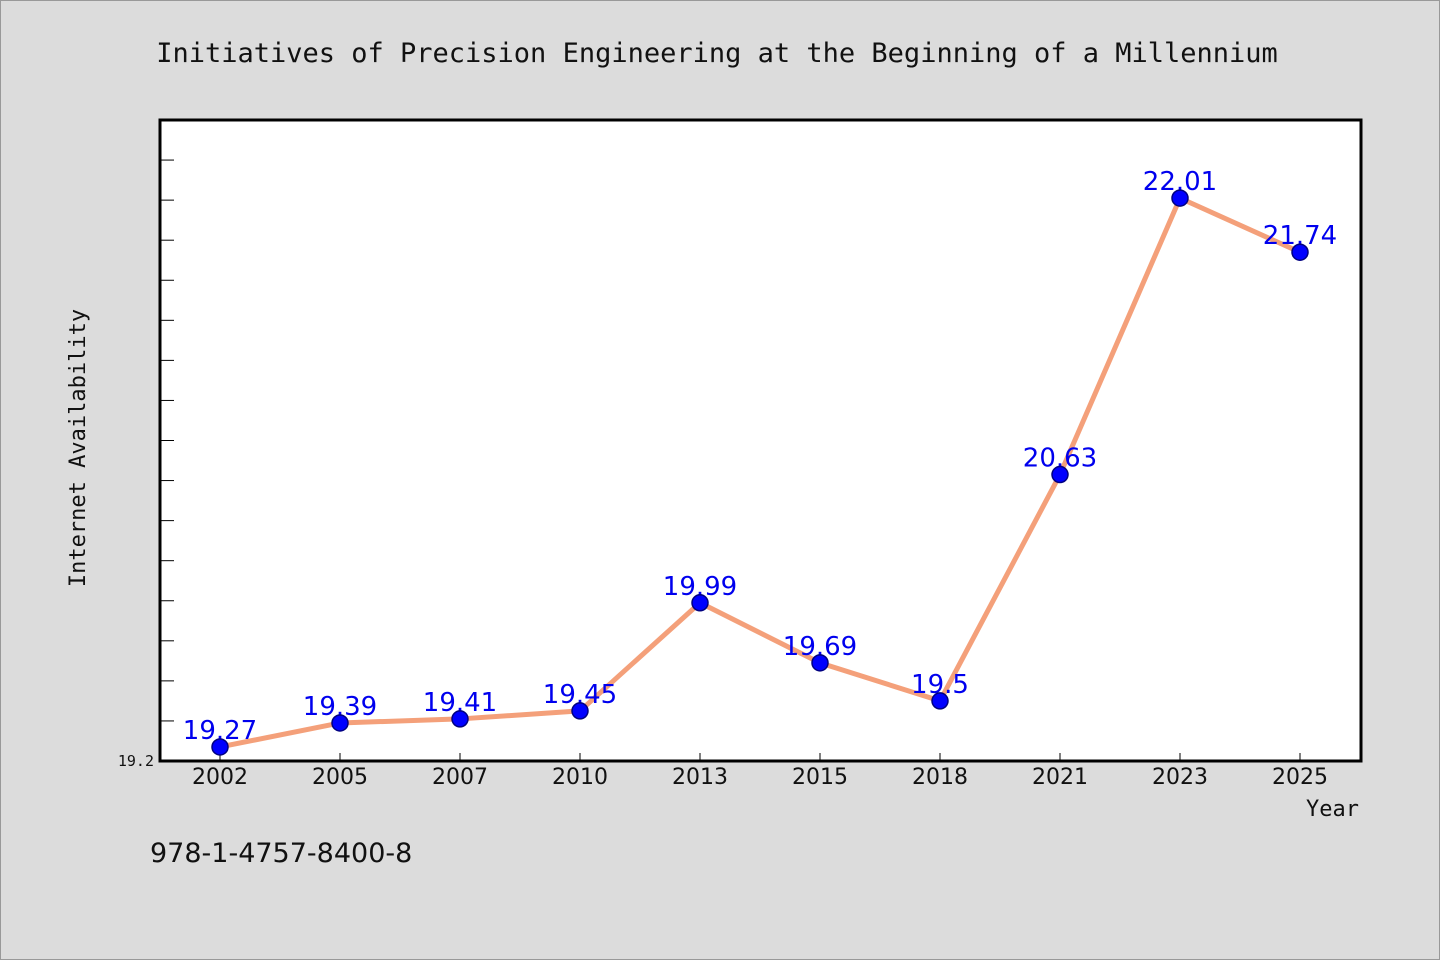  Describe the element at coordinates (1332, 809) in the screenshot. I see `x-axis-label: Year` at that location.